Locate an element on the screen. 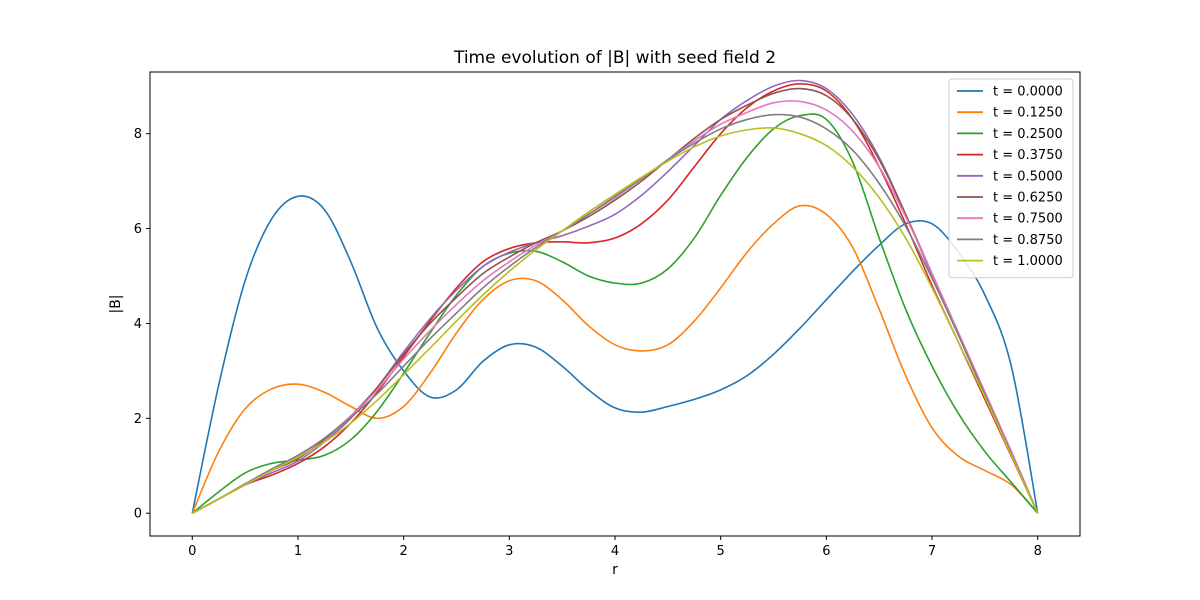  legend-label-7: t = 0.8750 is located at coordinates (1028, 240).